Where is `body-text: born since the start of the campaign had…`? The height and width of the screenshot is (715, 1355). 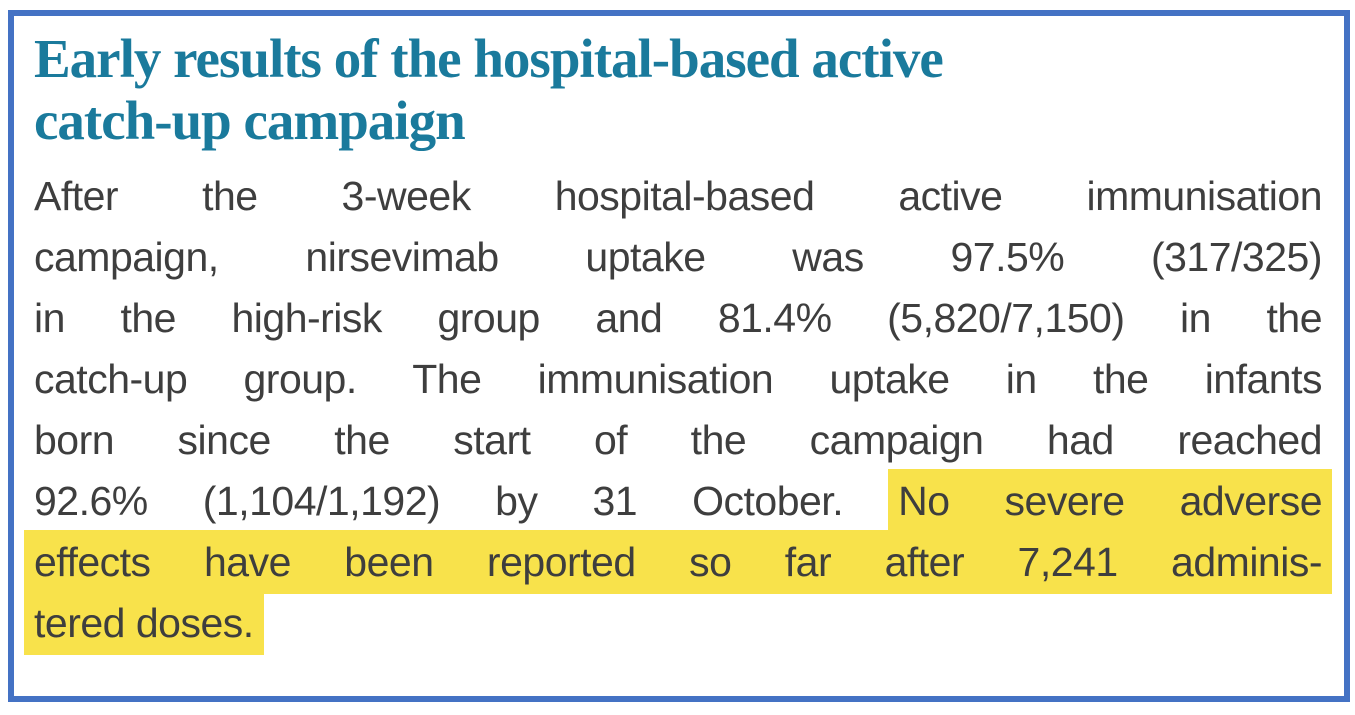 body-text: born since the start of the campaign had… is located at coordinates (678, 440).